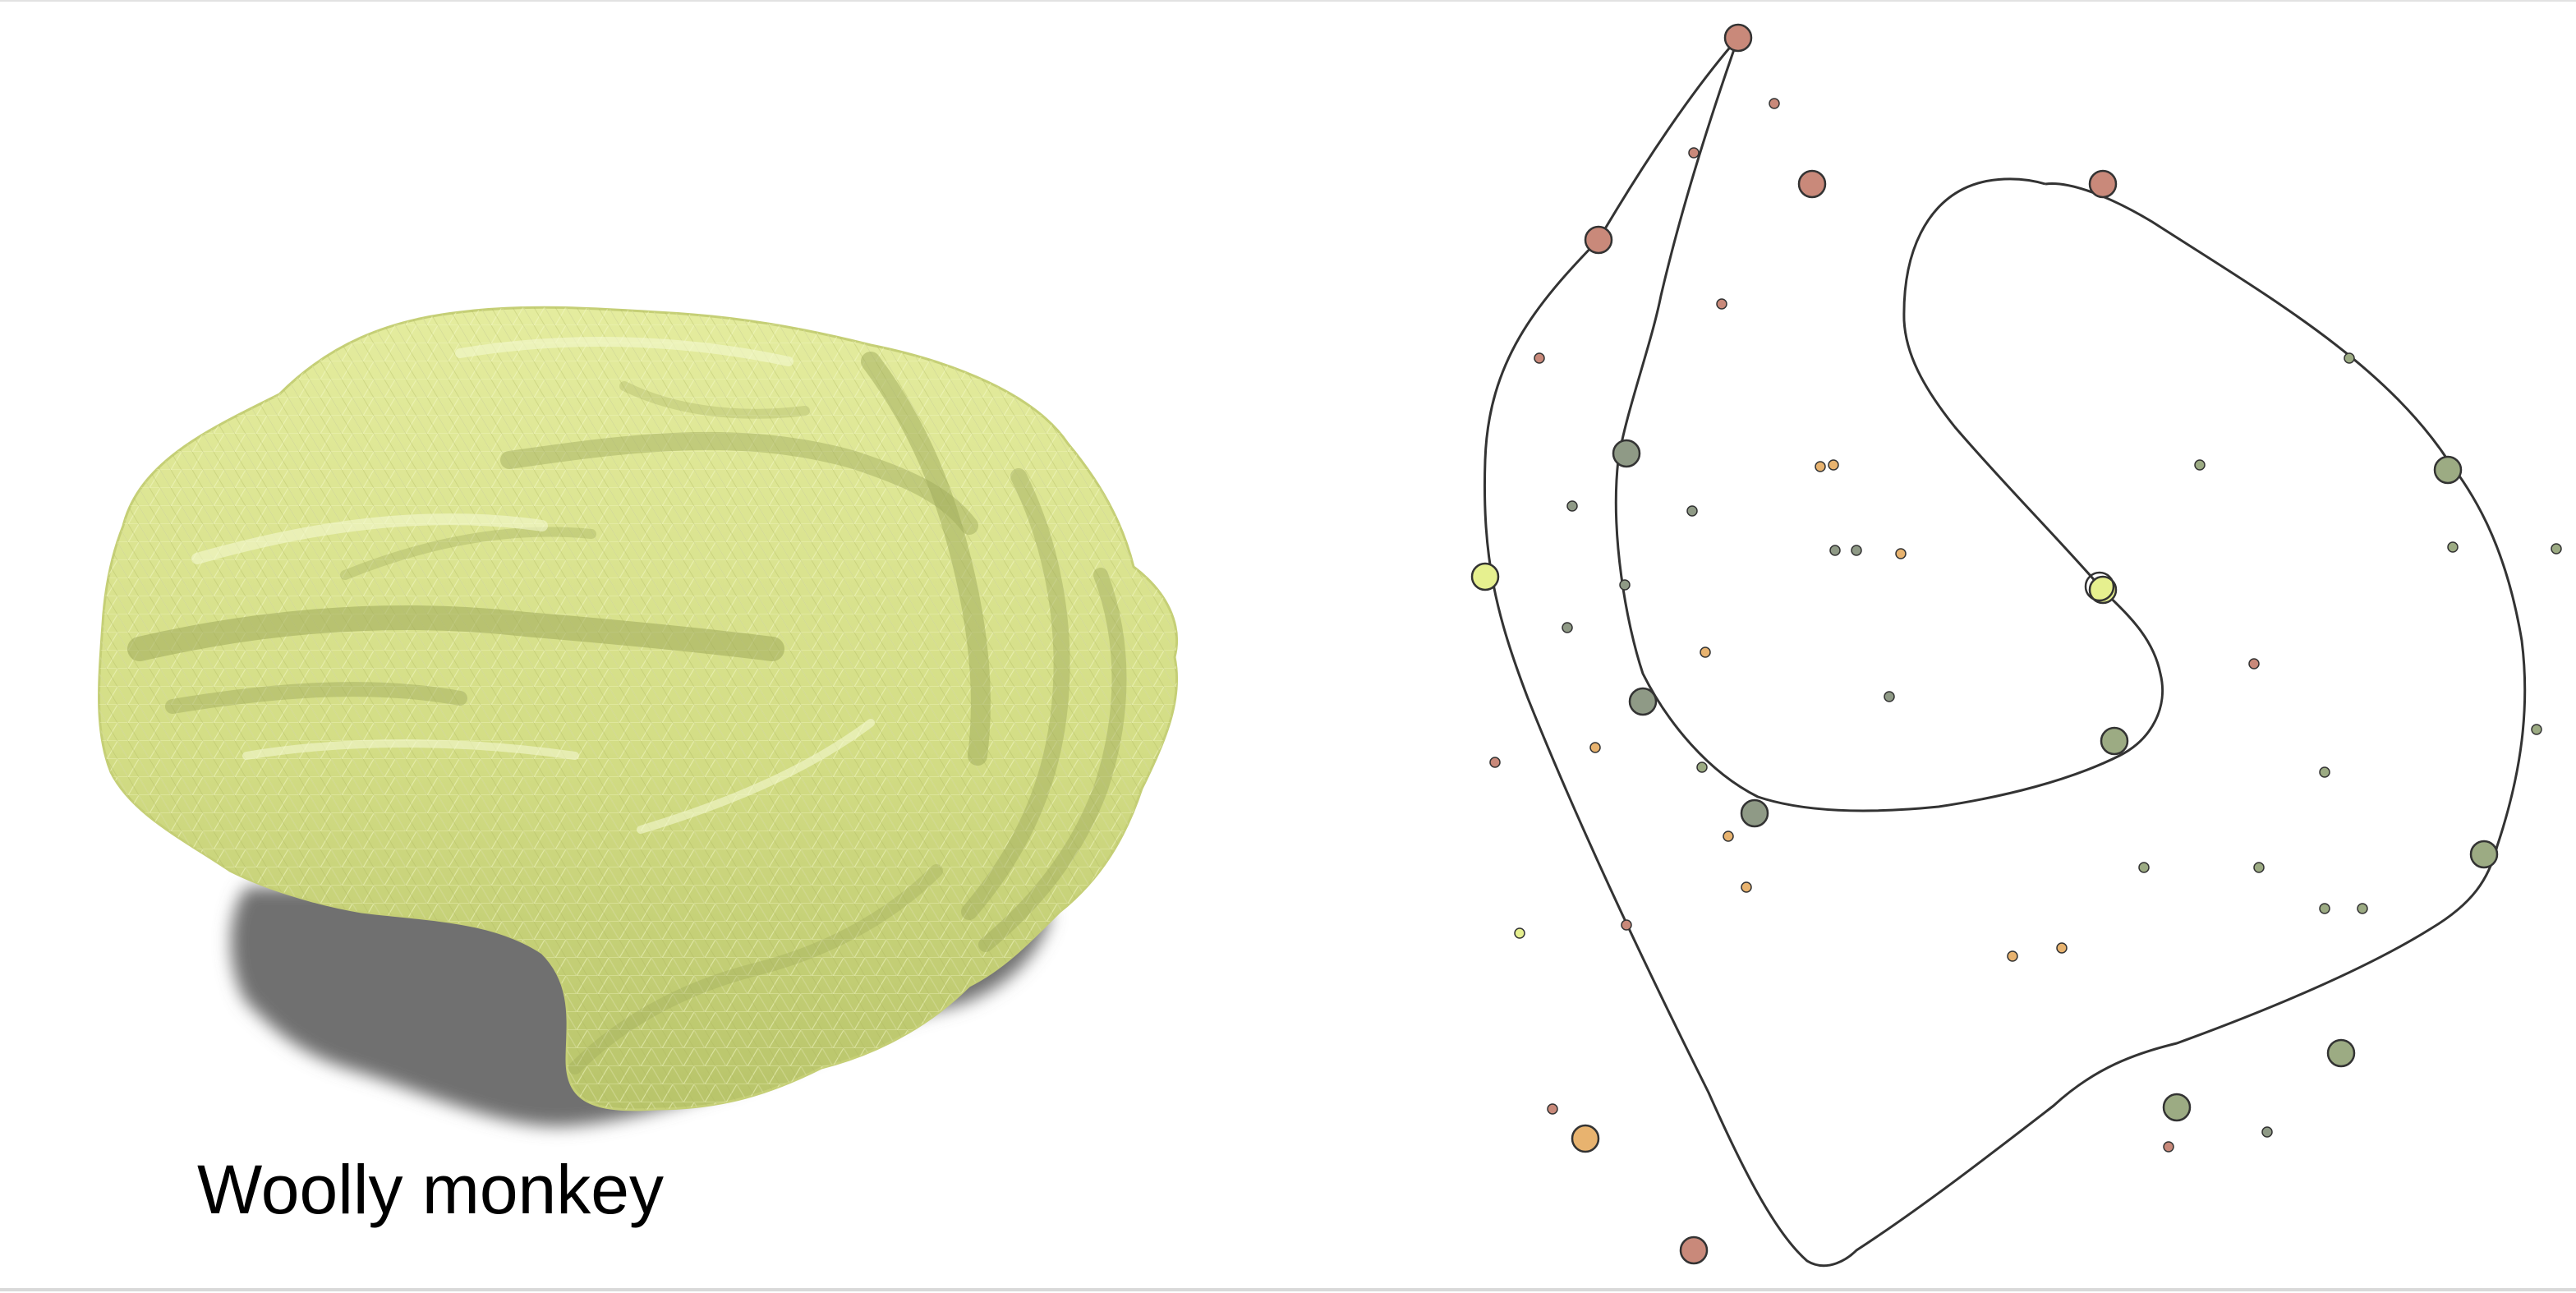  What do you see at coordinates (1288, 1289) in the screenshot?
I see `bottom-border` at bounding box center [1288, 1289].